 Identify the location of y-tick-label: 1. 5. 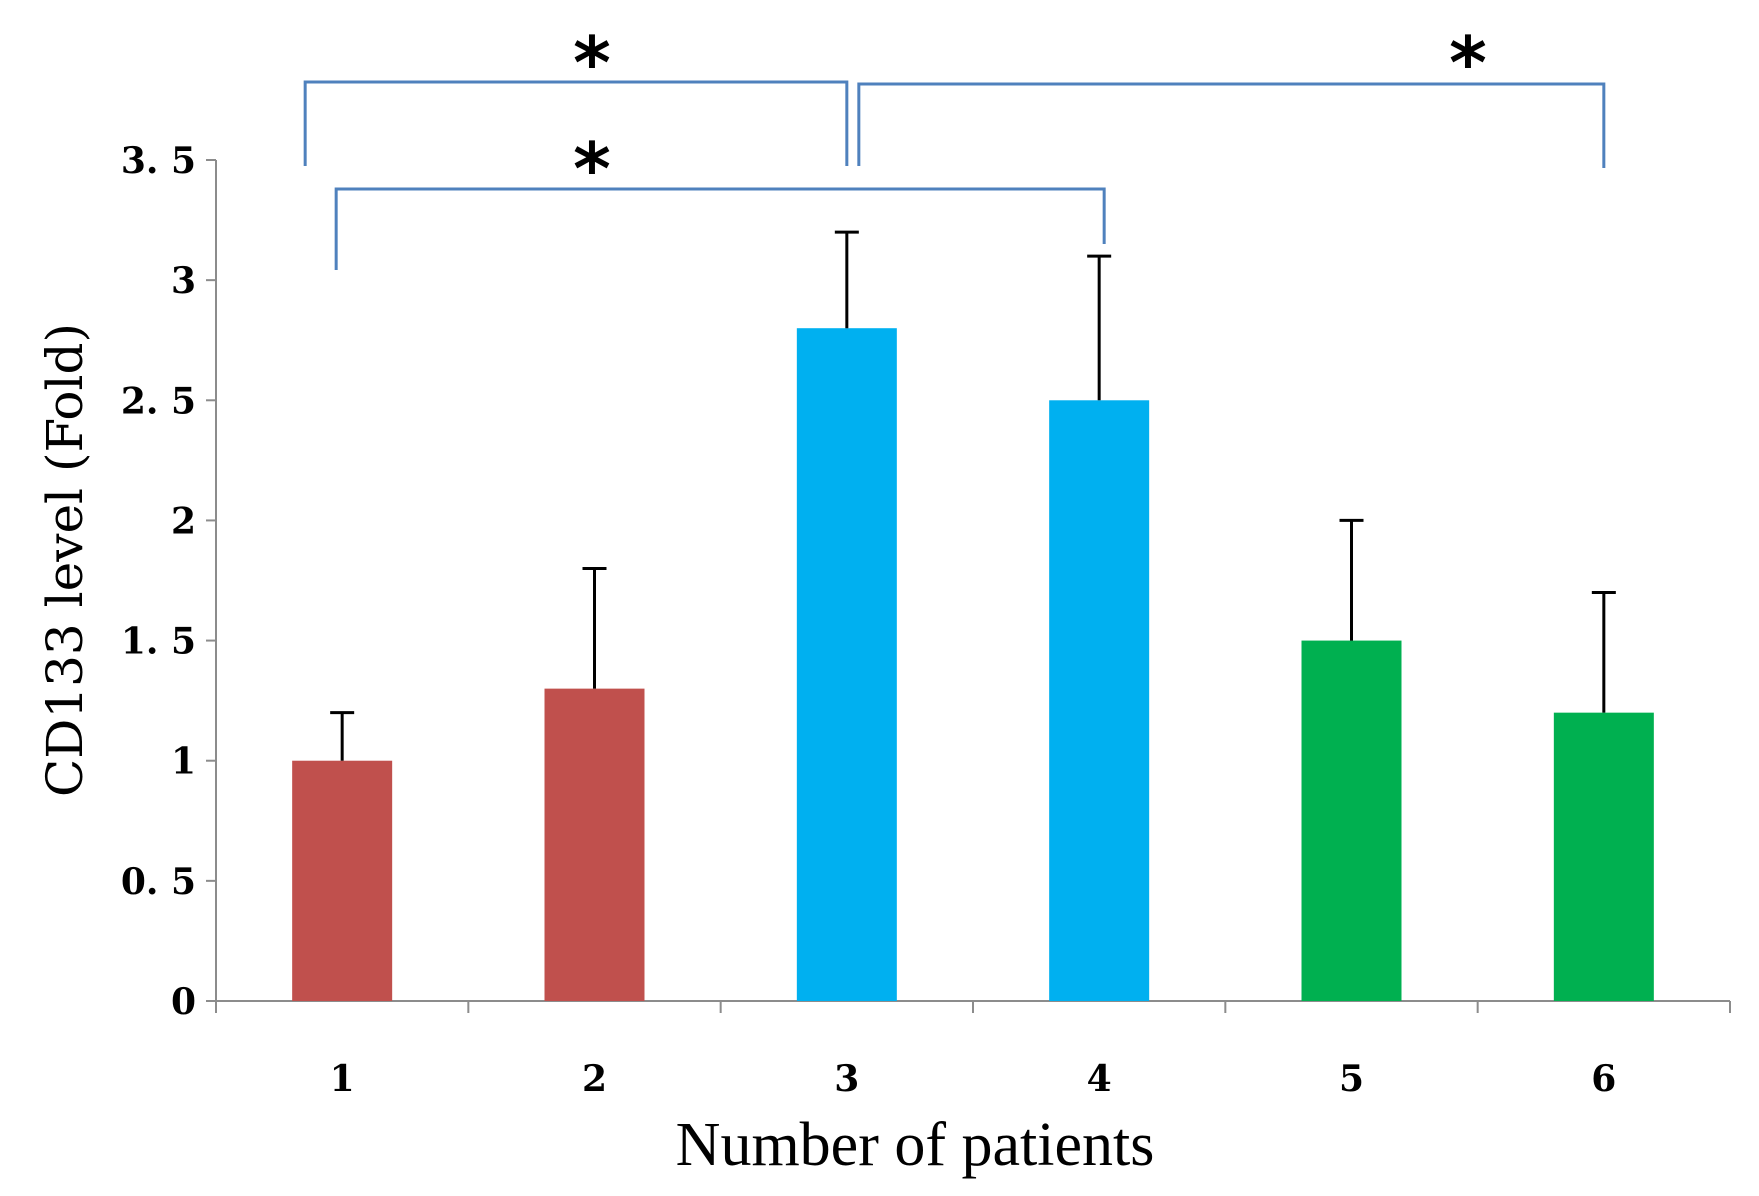
(158, 642).